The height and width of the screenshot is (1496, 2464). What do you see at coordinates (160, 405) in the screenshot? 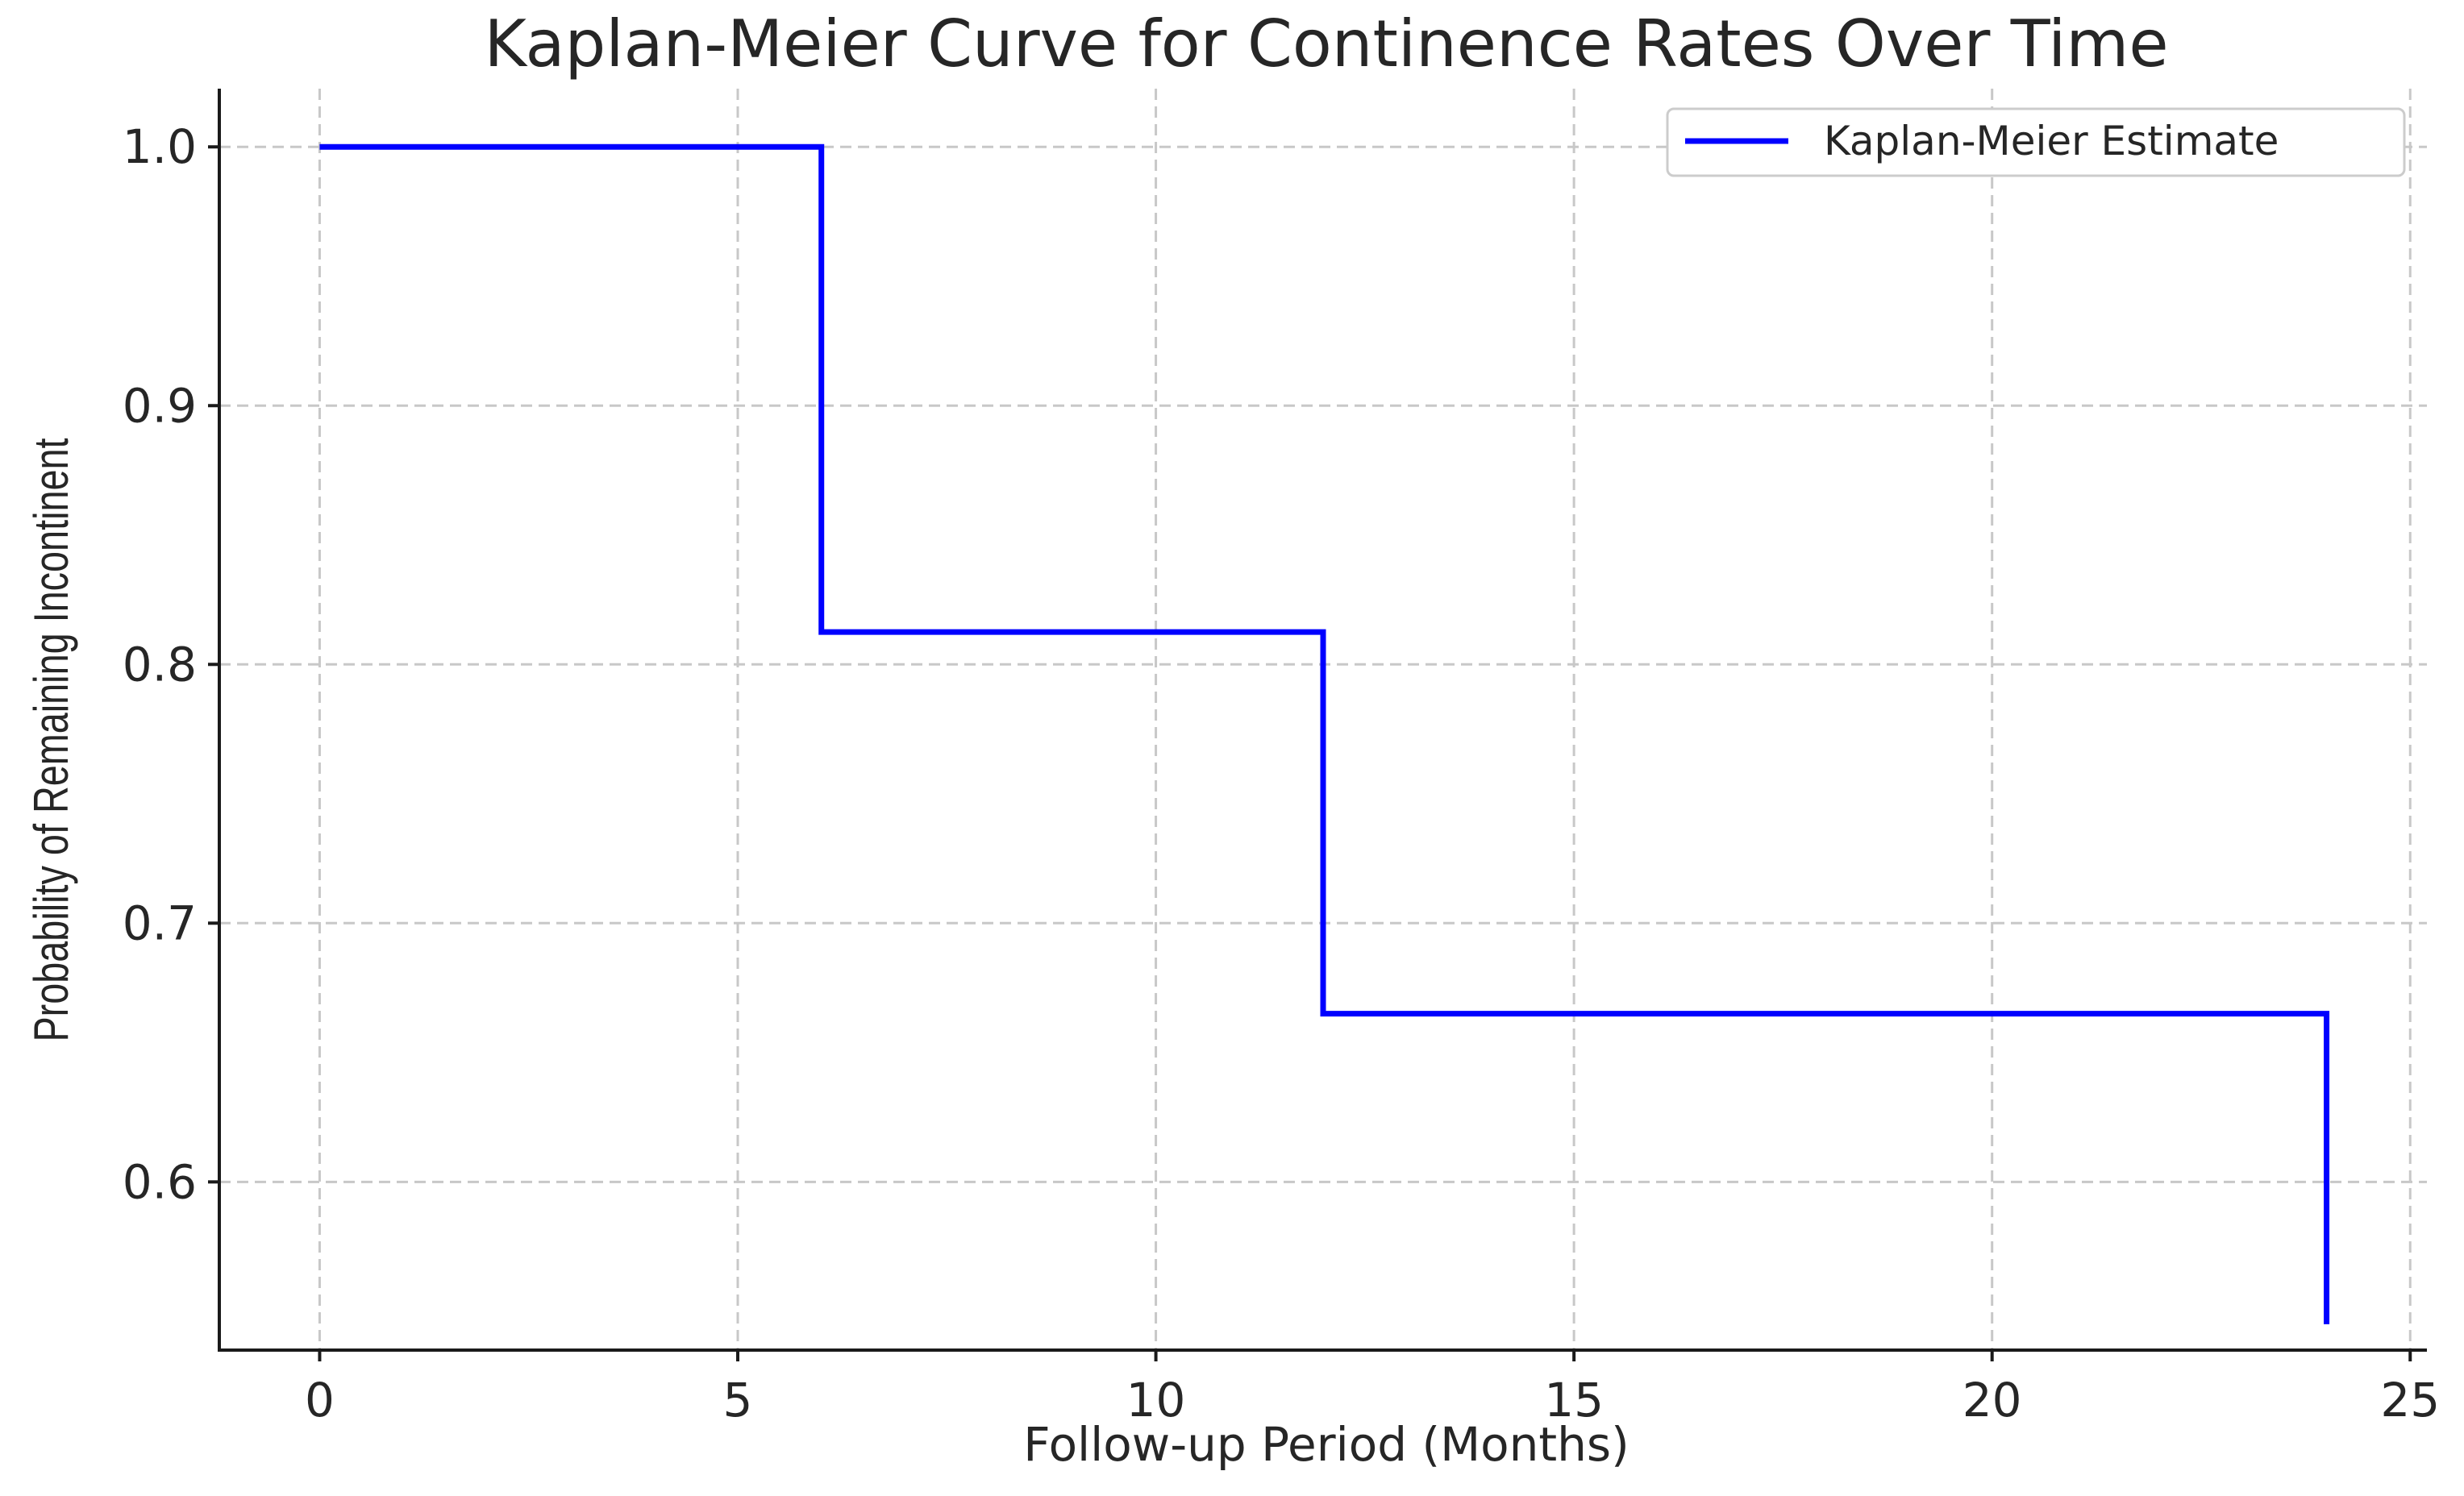
I see `y-tick-label-3: 0.9` at bounding box center [160, 405].